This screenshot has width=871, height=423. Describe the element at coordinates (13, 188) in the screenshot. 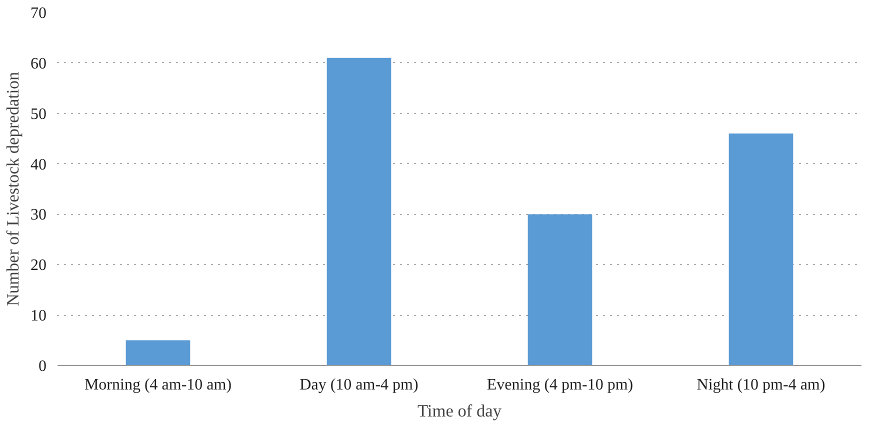

I see `y-axis-title: Number of Livestock depredation` at that location.